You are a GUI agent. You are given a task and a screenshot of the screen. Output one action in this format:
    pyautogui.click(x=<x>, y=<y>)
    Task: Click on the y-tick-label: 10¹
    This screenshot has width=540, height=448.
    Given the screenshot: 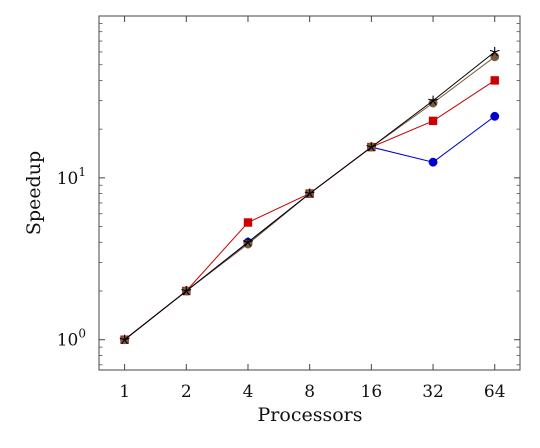 What is the action you would take?
    pyautogui.click(x=71, y=177)
    